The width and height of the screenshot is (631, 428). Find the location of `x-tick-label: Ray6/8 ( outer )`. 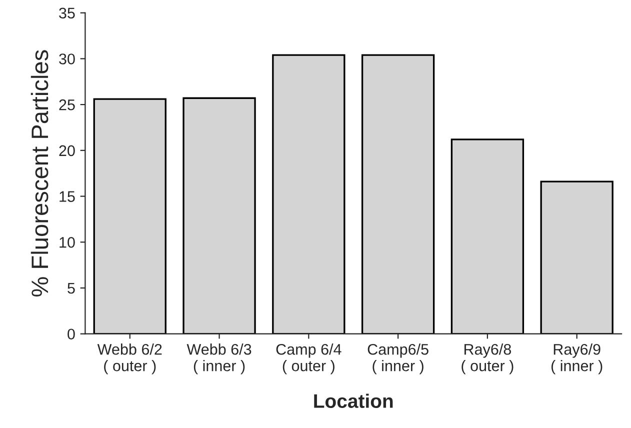

x-tick-label: Ray6/8 ( outer ) is located at coordinates (488, 359).